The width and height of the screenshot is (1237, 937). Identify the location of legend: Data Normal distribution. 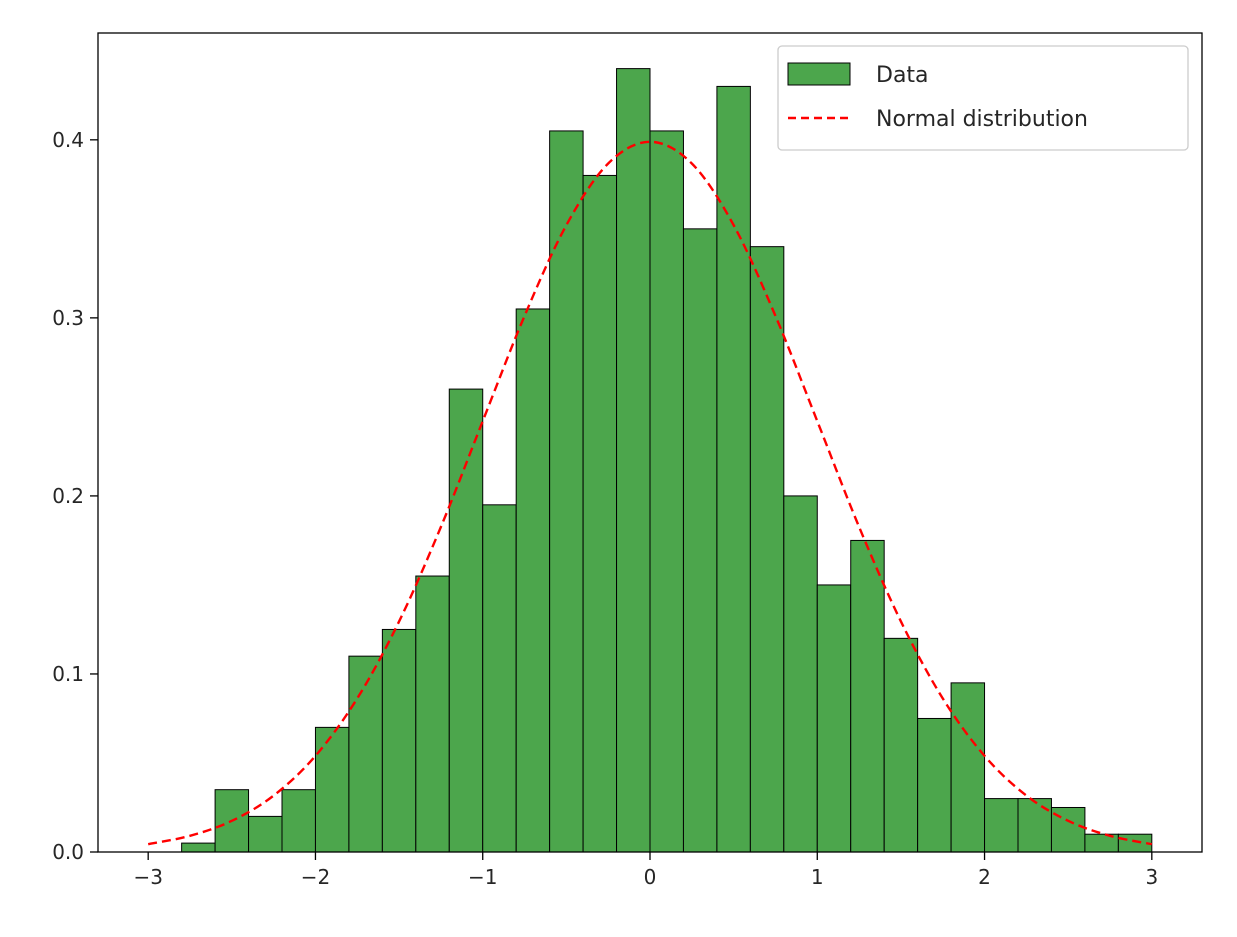
(983, 98).